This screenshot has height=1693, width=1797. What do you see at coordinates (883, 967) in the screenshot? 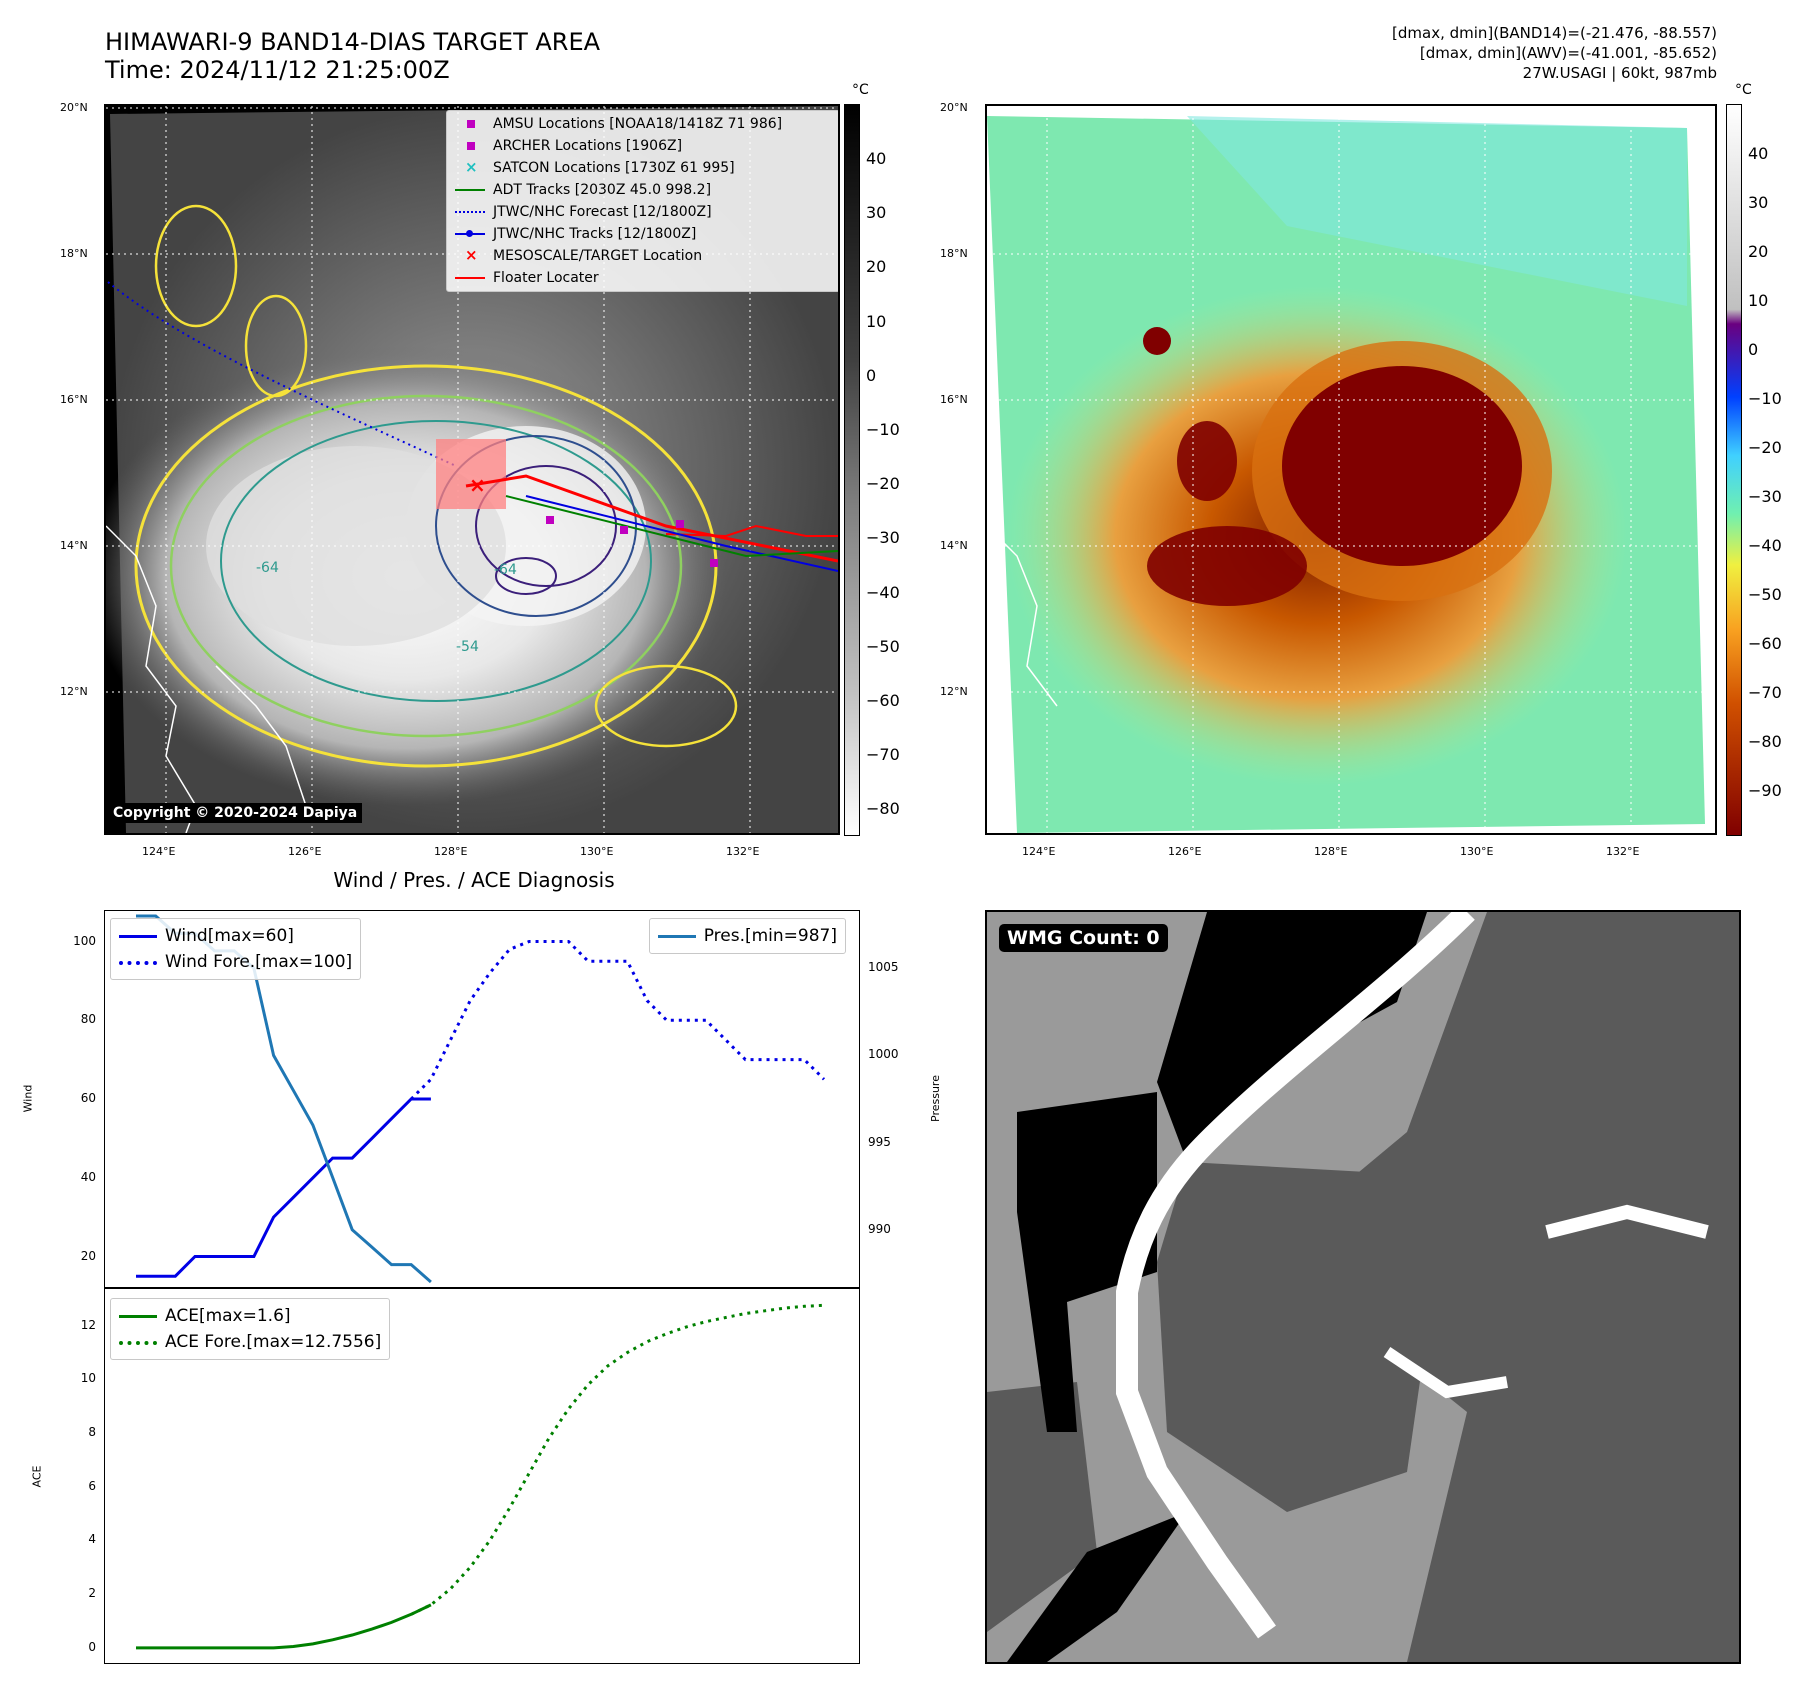
I see `axis-tick-label: 1005` at bounding box center [883, 967].